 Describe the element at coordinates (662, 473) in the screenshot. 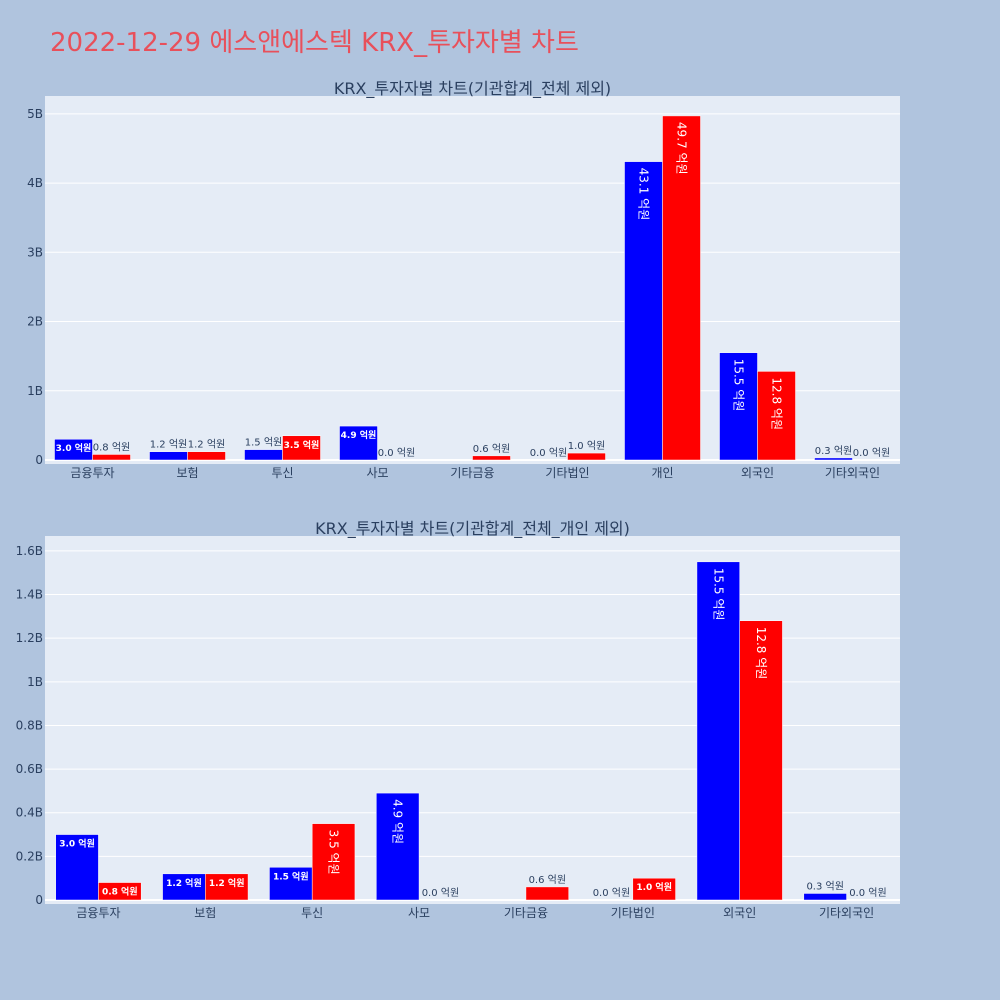

I see `x-tick-label: 개인` at that location.